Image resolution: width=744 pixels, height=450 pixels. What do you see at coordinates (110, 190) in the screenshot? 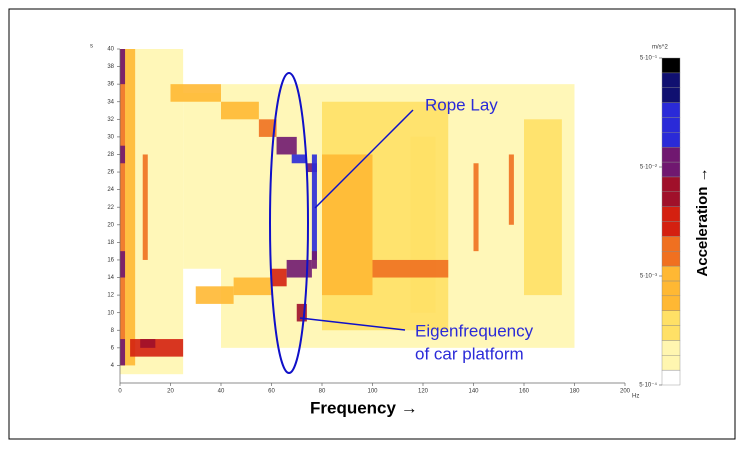
I see `y-tick-label: 24` at bounding box center [110, 190].